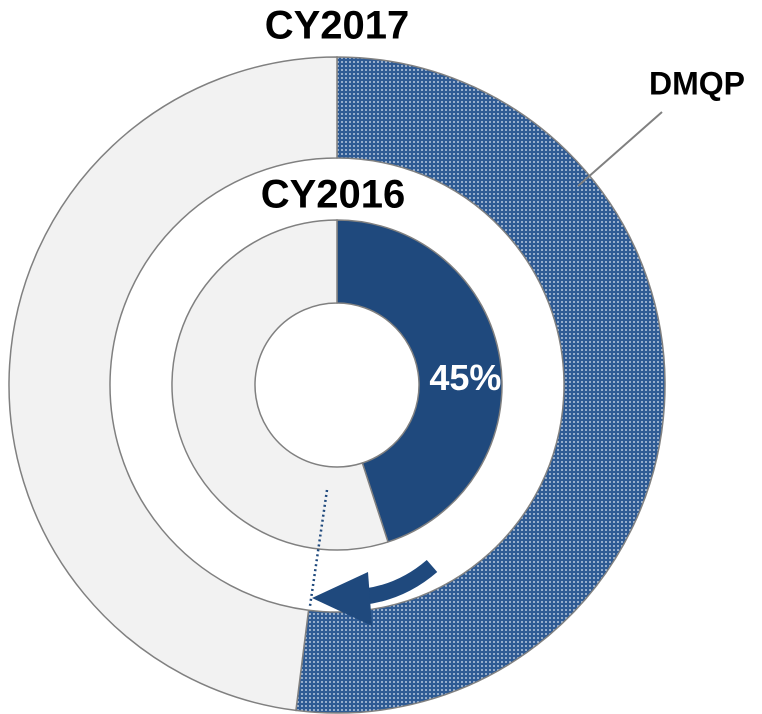 The height and width of the screenshot is (714, 762). What do you see at coordinates (333, 195) in the screenshot?
I see `ring-title: CY2016` at bounding box center [333, 195].